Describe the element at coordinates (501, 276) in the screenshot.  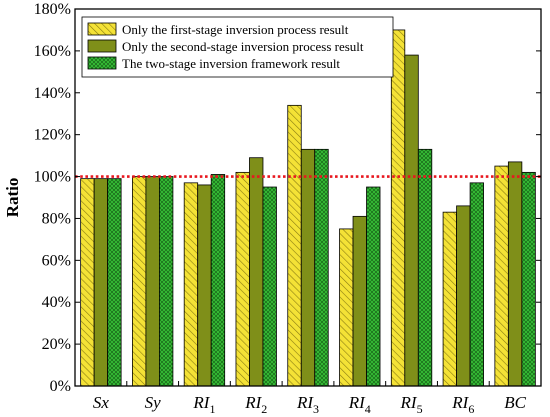
I see `bar-1-bc` at that location.